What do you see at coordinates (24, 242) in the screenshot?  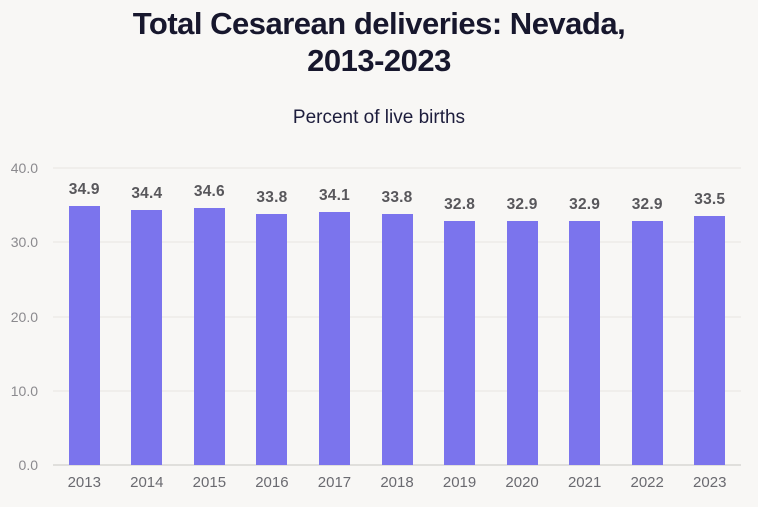 I see `y-tick-label: 30.0` at bounding box center [24, 242].